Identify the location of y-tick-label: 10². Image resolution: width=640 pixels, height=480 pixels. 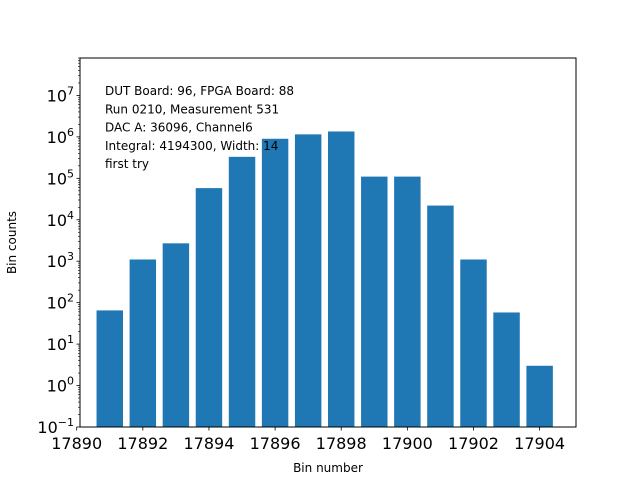
(60, 302).